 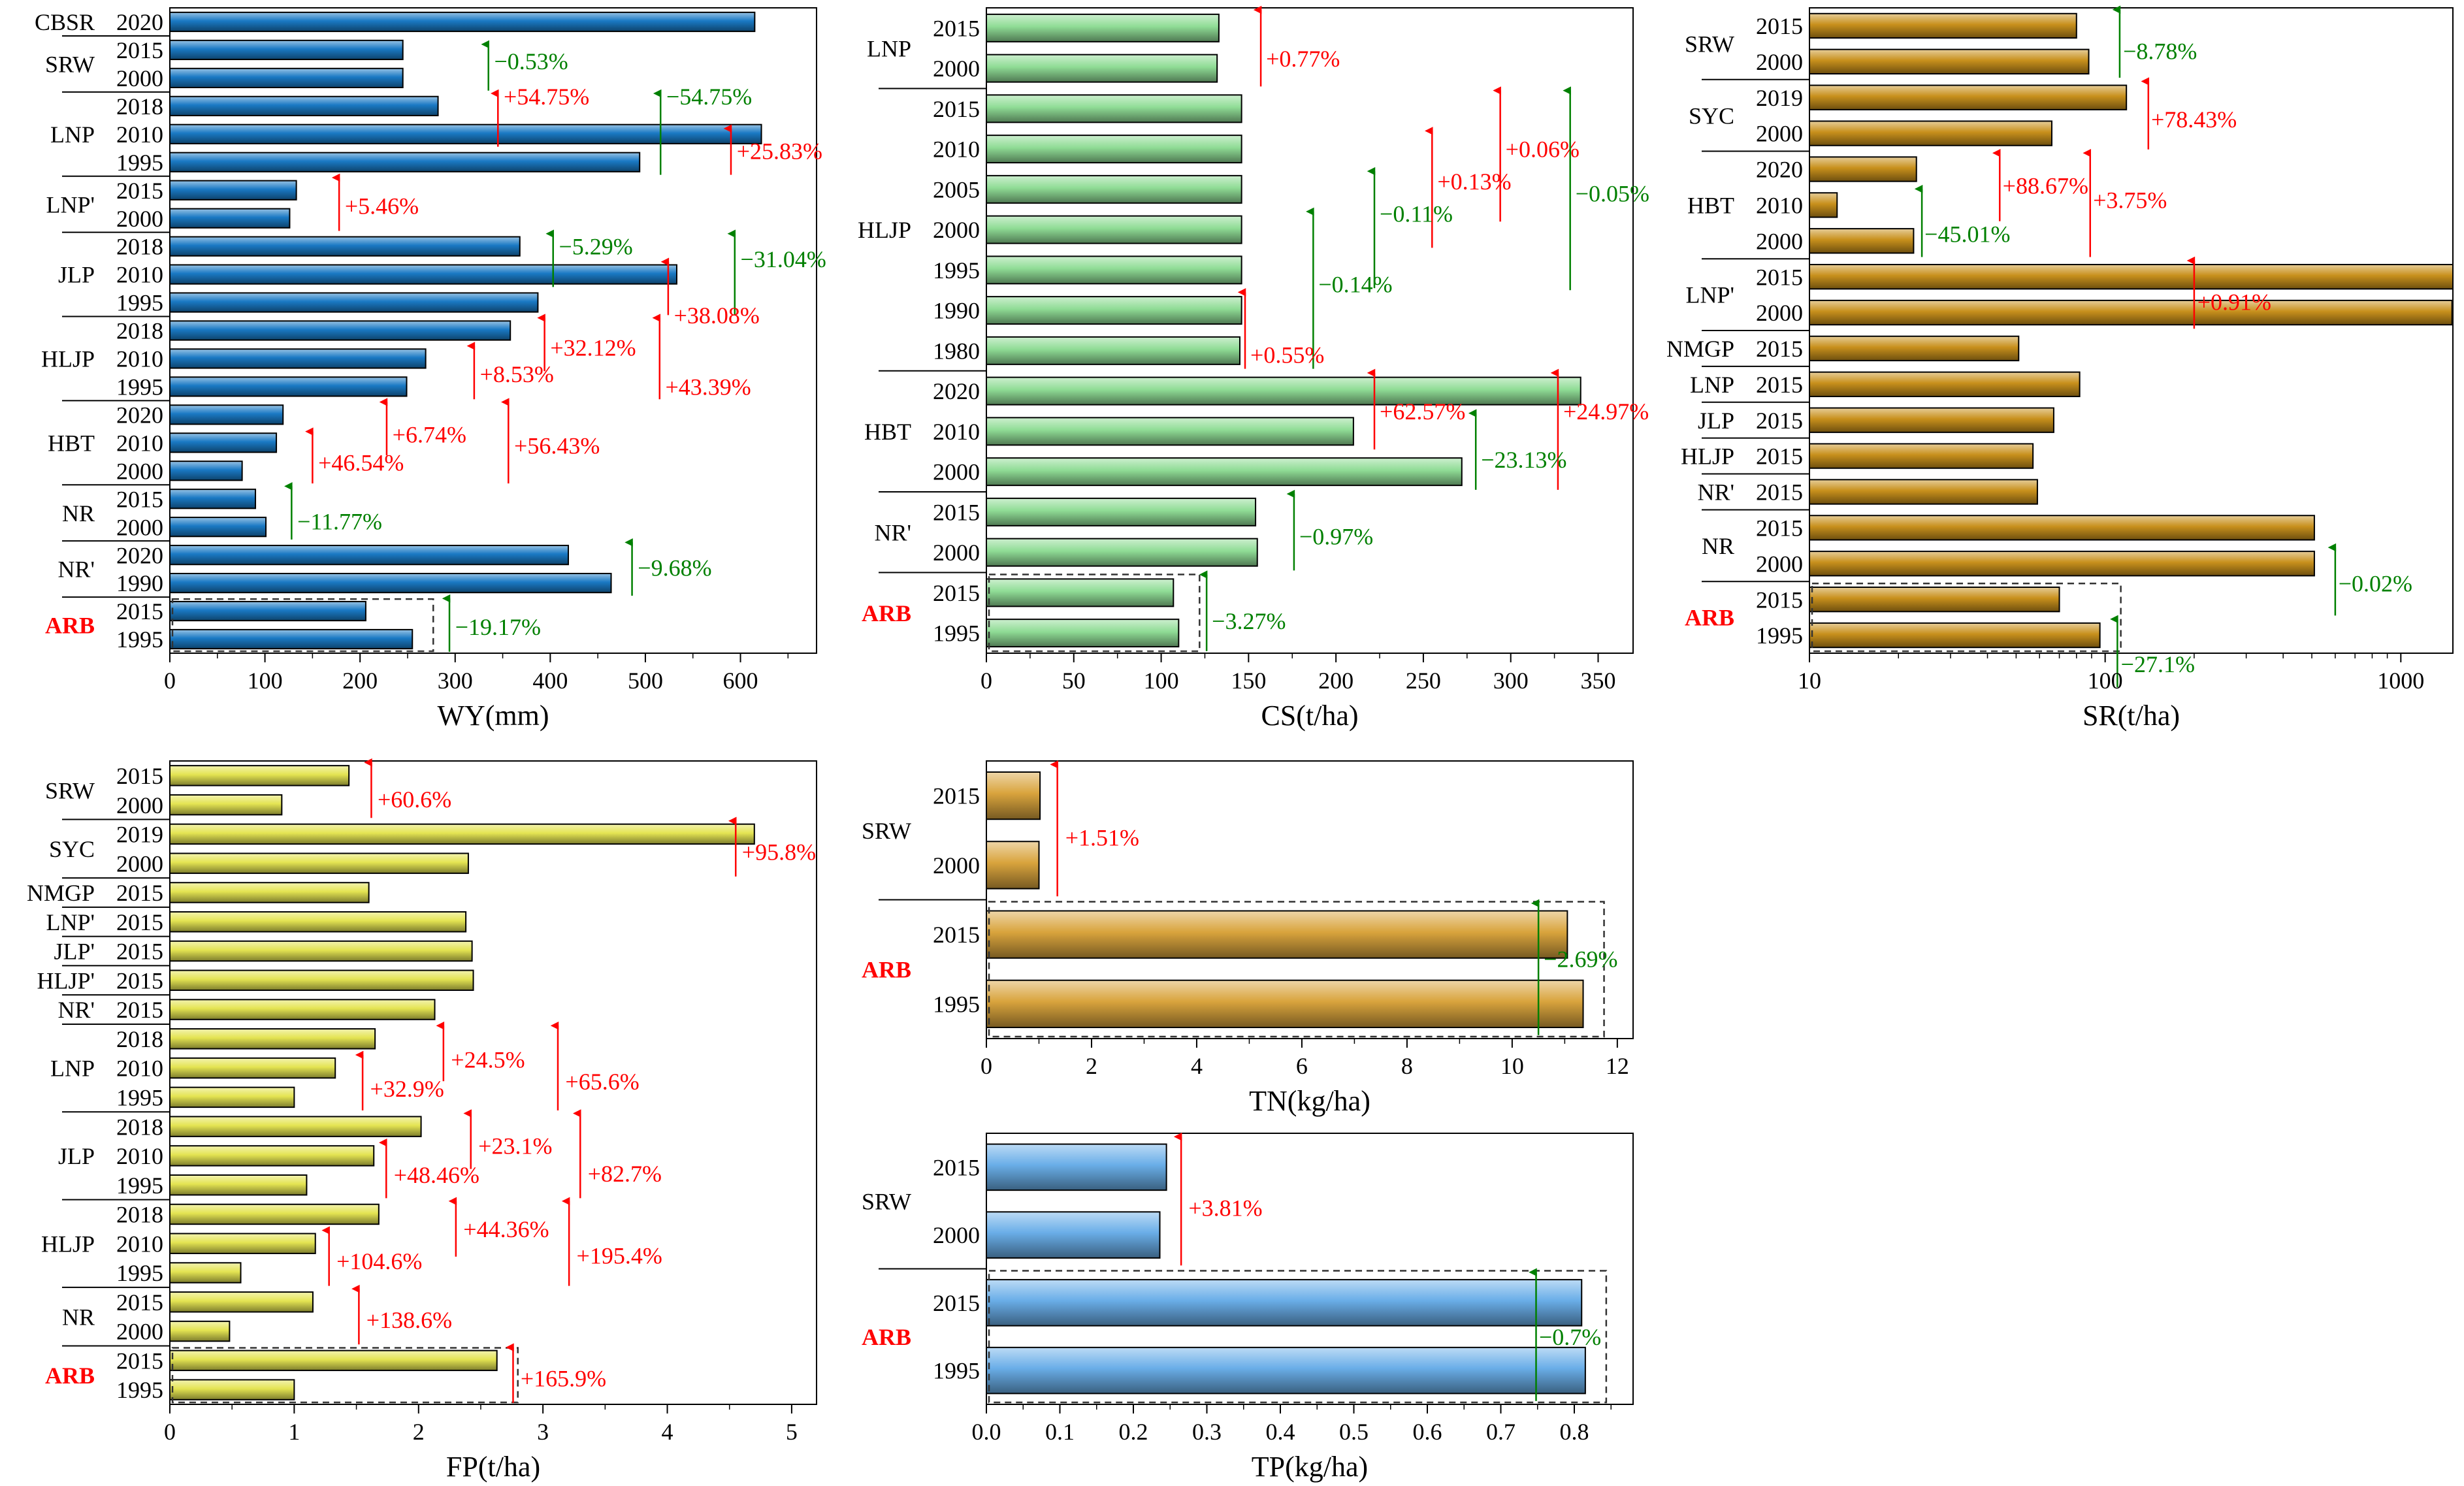 I want to click on sr-bar-SRW-2015, so click(x=1943, y=25).